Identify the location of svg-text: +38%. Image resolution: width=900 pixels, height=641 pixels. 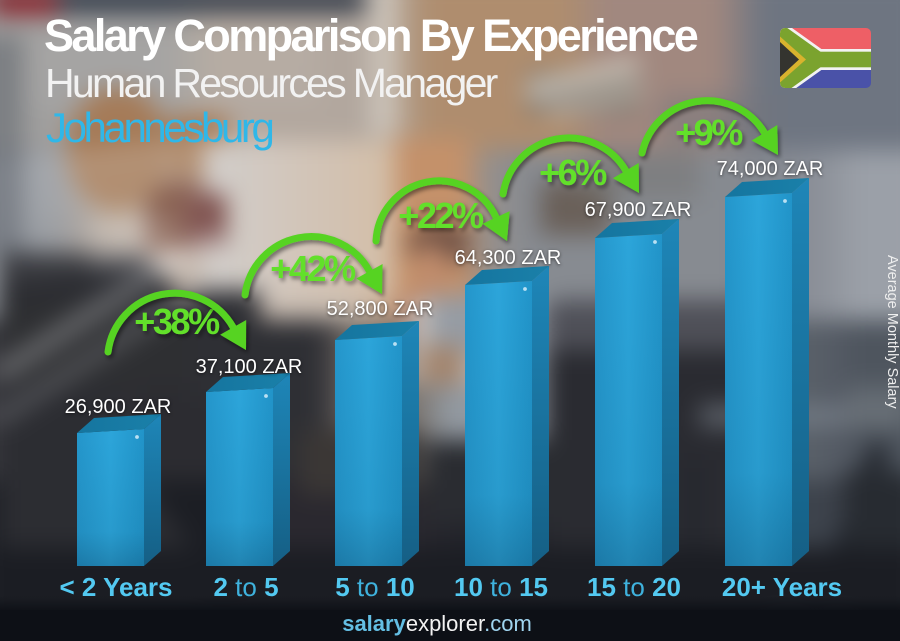
(177, 321).